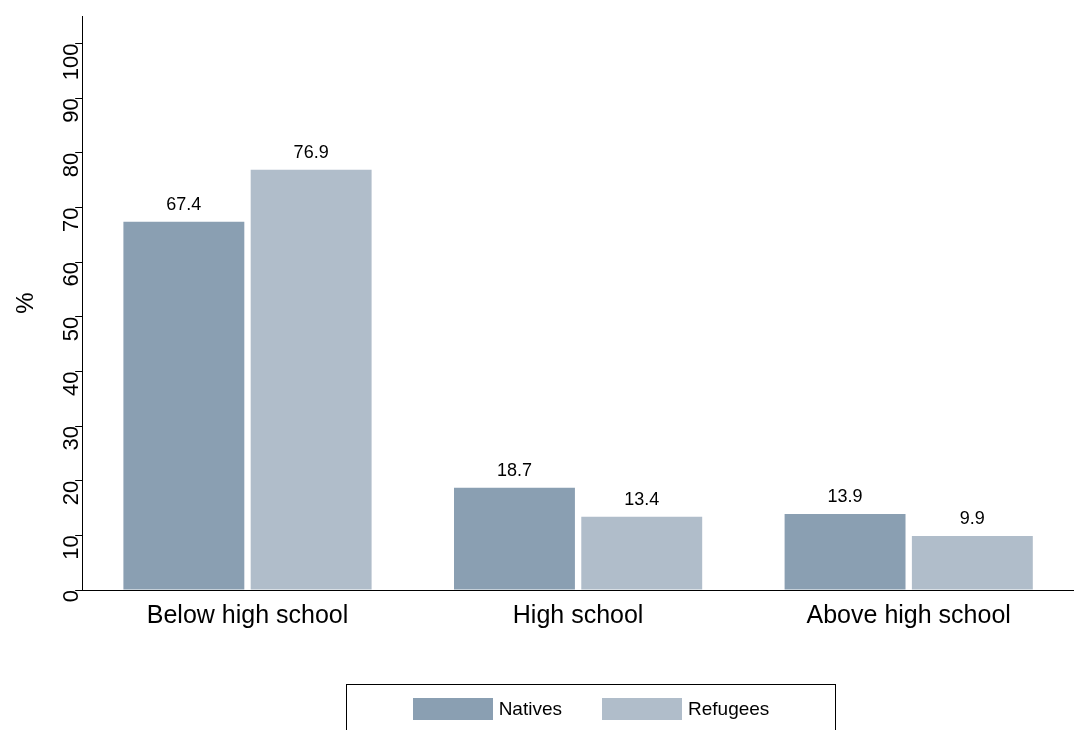 The image size is (1074, 730). Describe the element at coordinates (71, 547) in the screenshot. I see `y-tick-label: 10` at that location.